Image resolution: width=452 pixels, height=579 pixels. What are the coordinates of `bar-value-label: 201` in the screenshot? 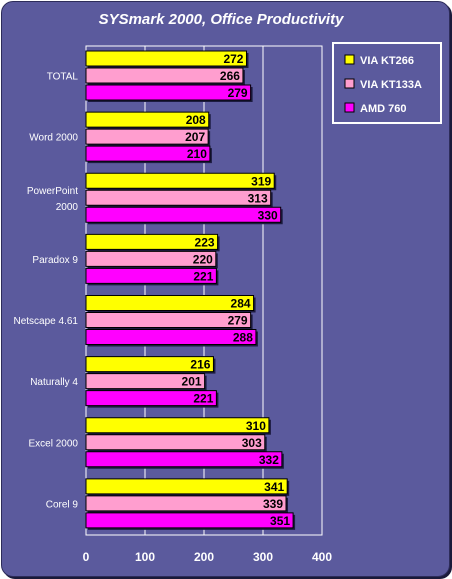 It's located at (192, 382).